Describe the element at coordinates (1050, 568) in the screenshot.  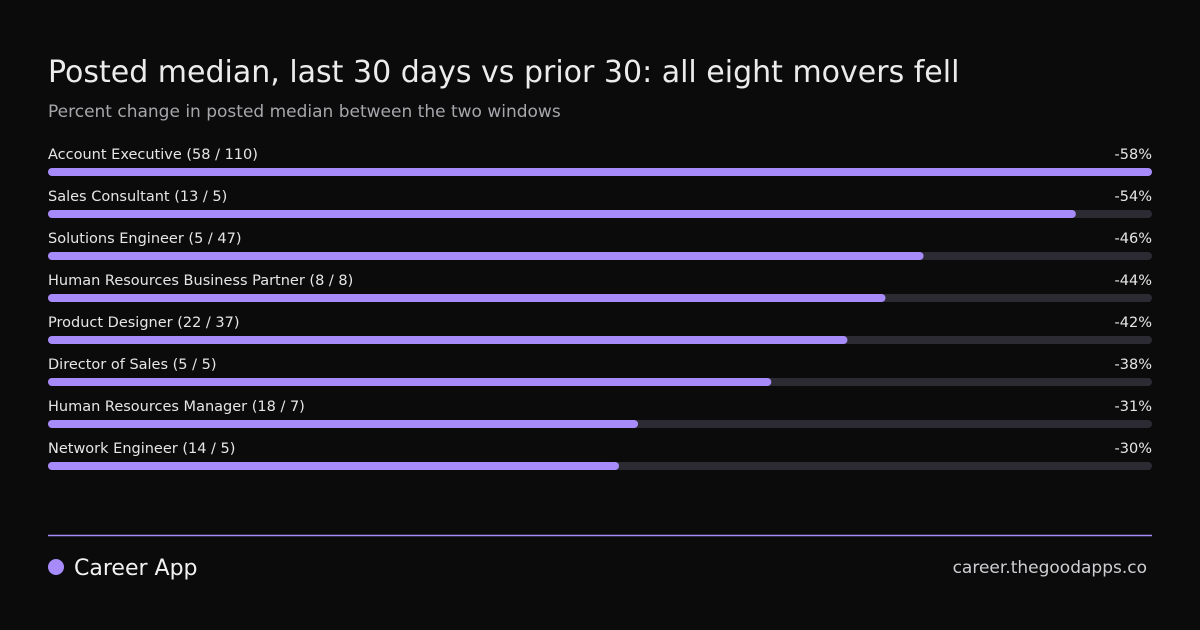
I see `footer-url: career.thegoodapps.co` at that location.